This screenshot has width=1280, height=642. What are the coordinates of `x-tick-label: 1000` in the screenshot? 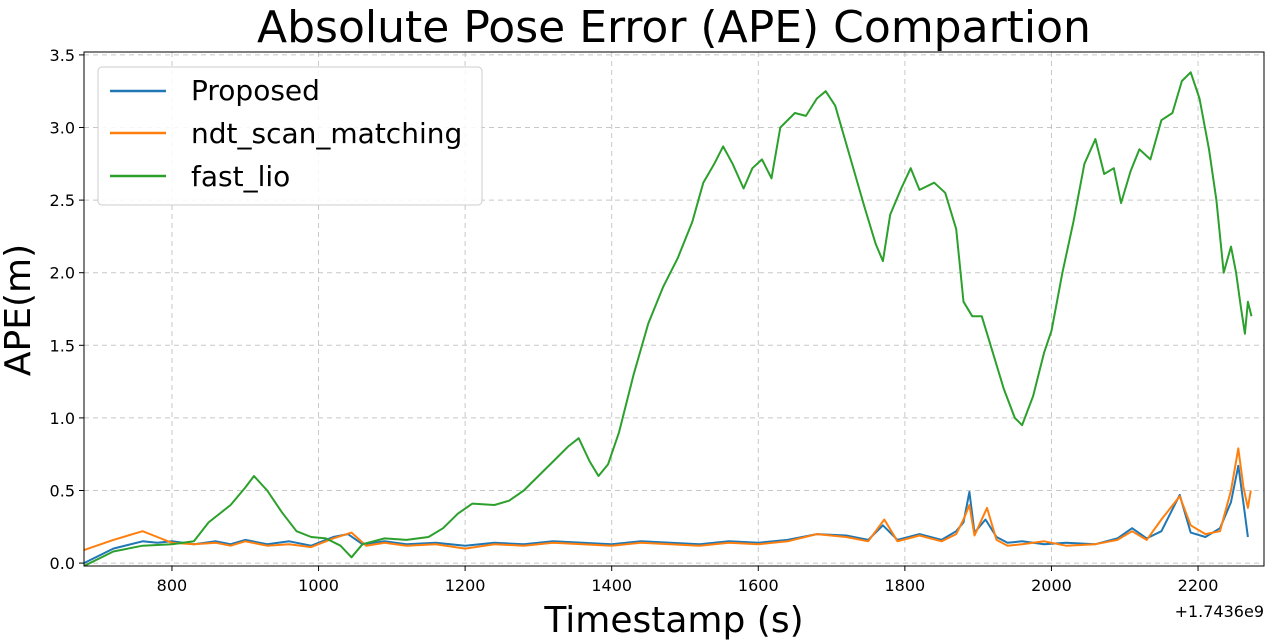 It's located at (318, 585).